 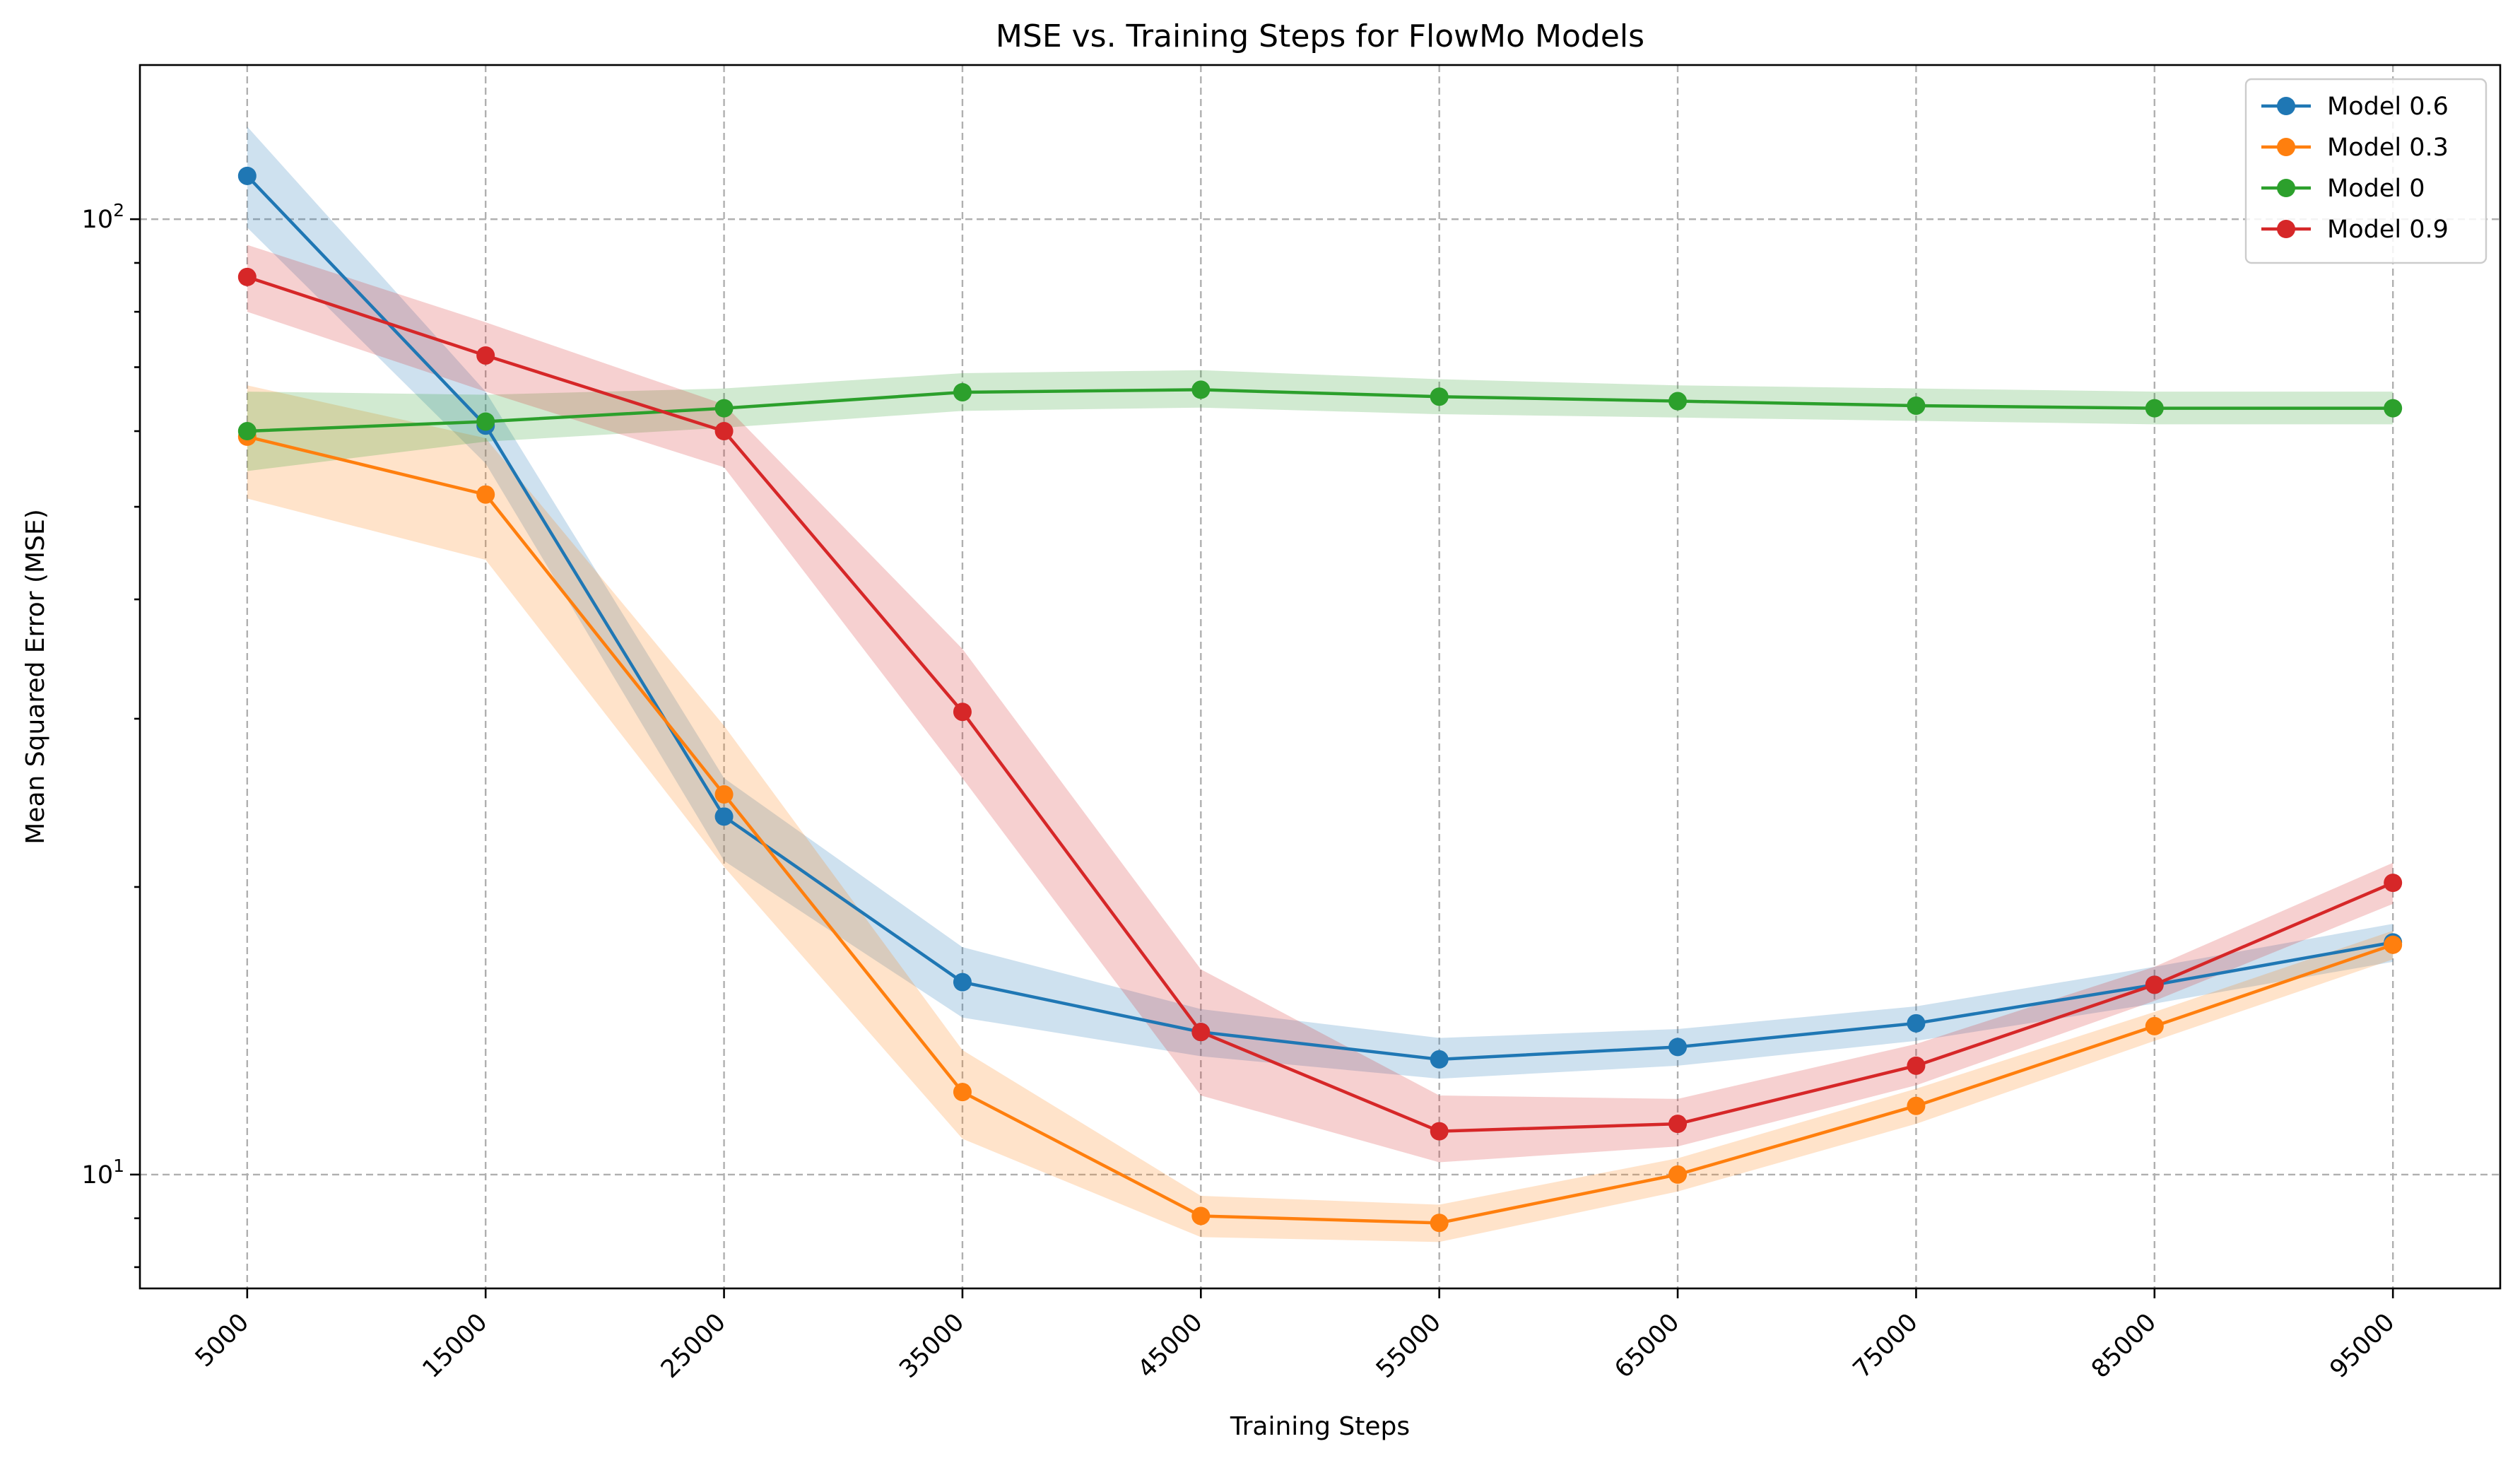 What do you see at coordinates (1320, 36) in the screenshot?
I see `chart-title: MSE vs. Training Steps for FlowMo Models` at bounding box center [1320, 36].